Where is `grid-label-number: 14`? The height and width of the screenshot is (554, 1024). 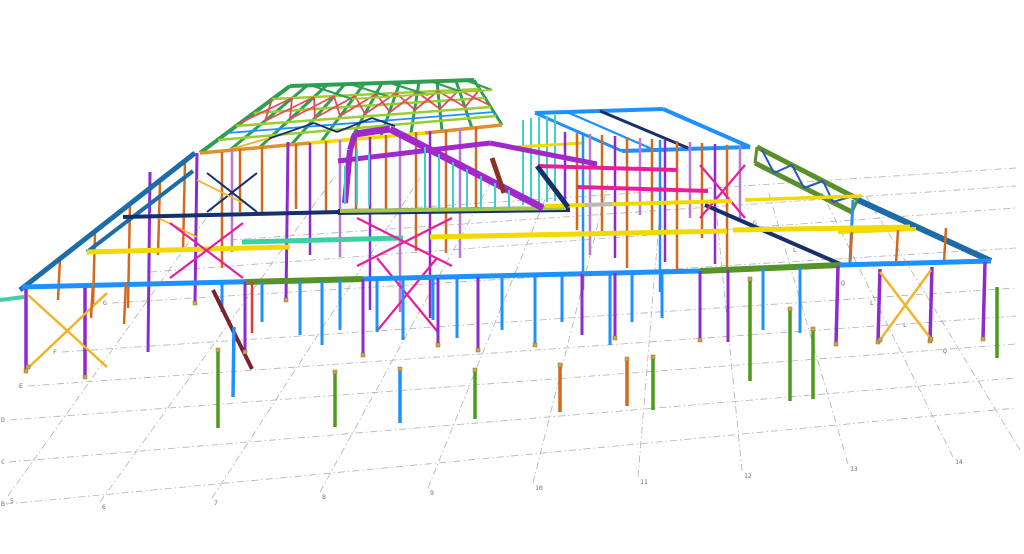
grid-label-number: 14 is located at coordinates (959, 462).